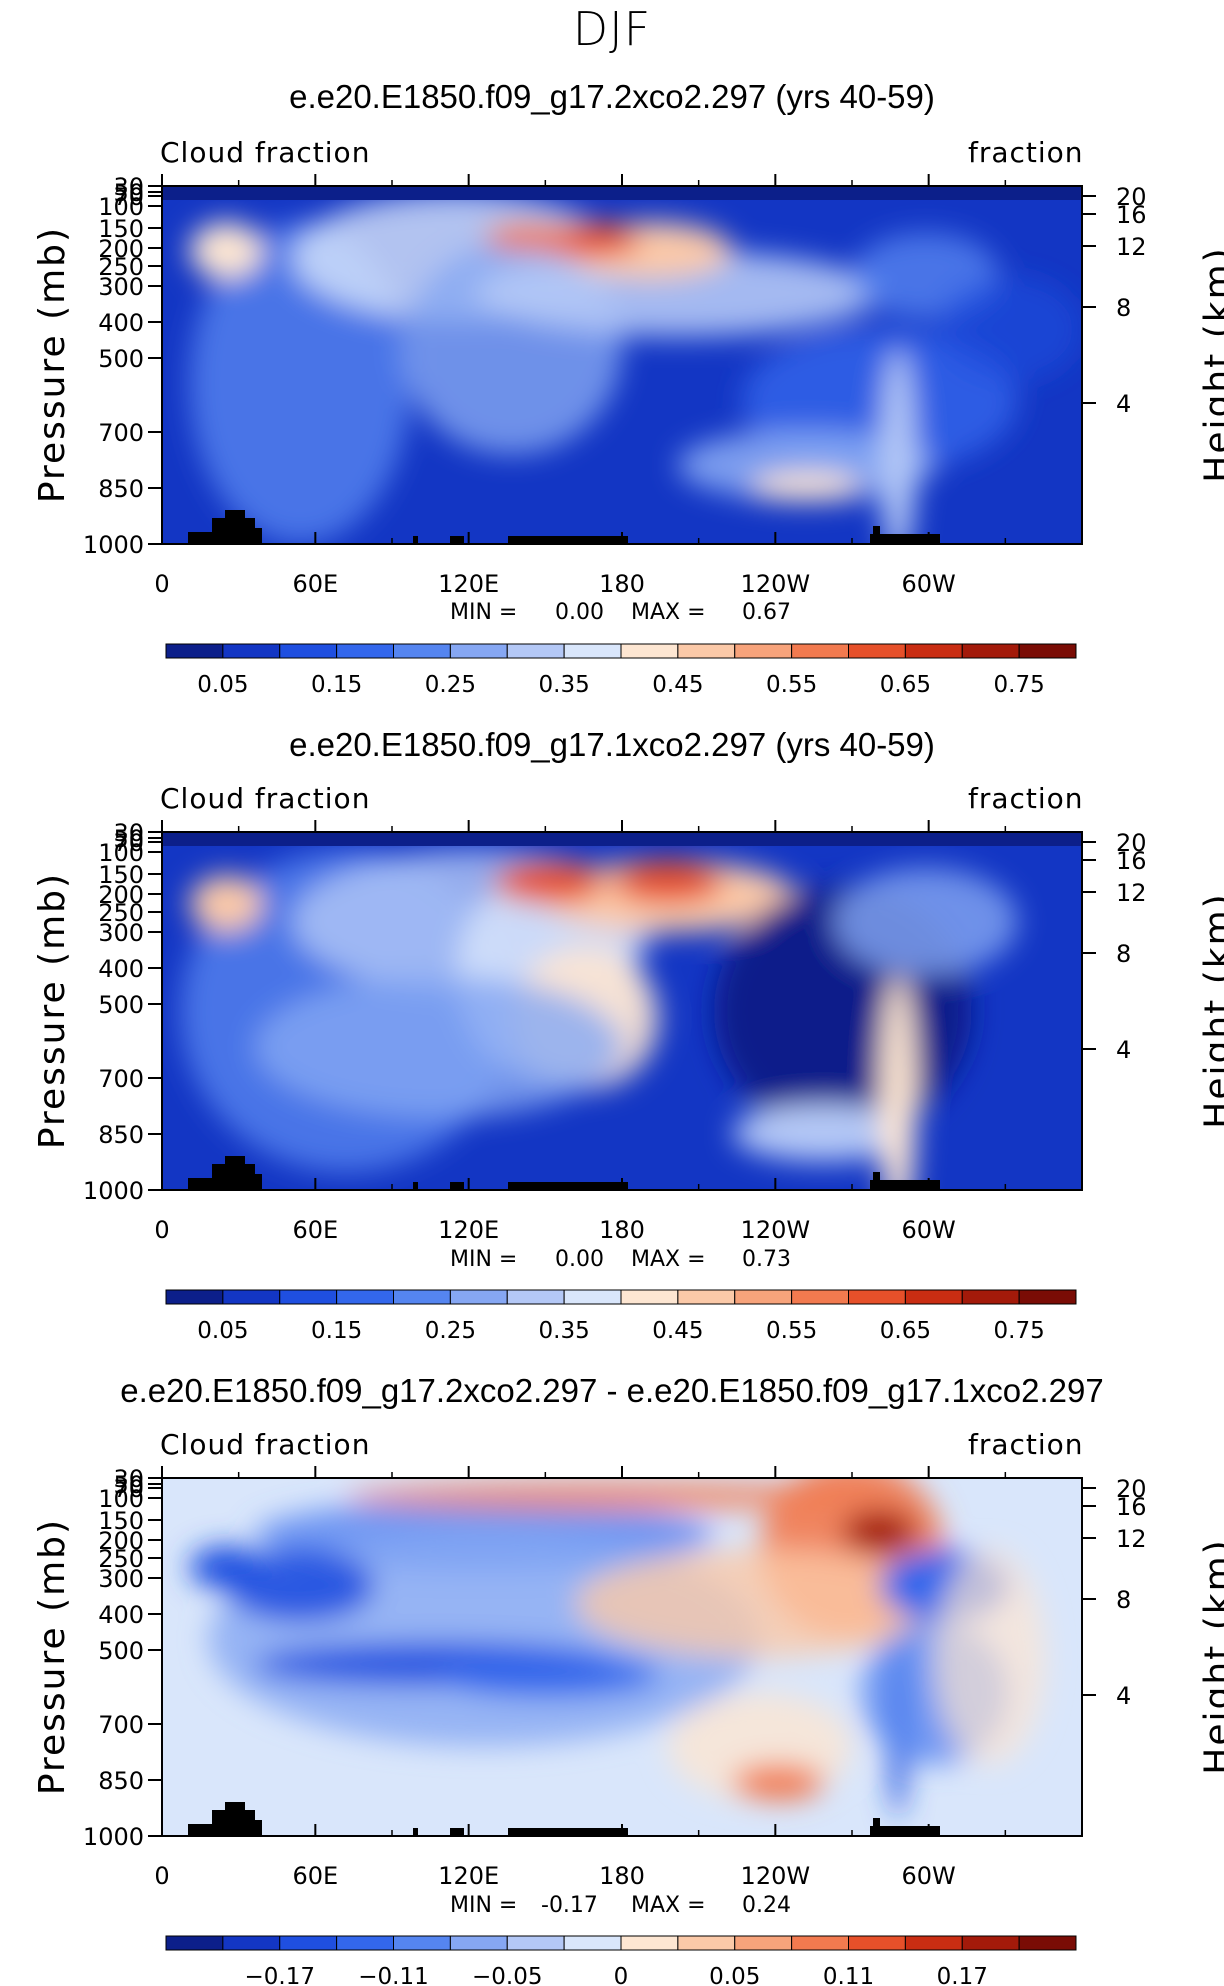  Describe the element at coordinates (484, 1905) in the screenshot. I see `panel3-min-label: MIN =` at that location.